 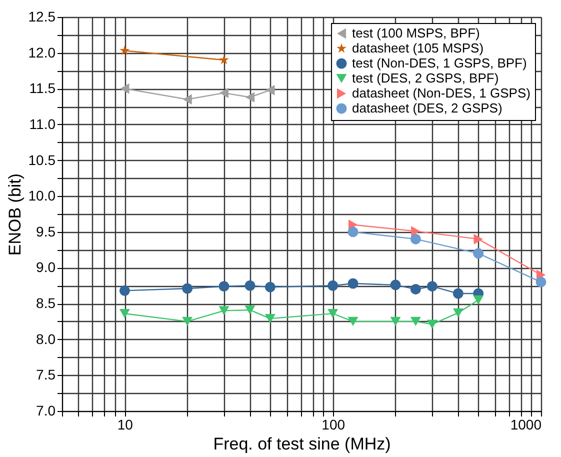 What do you see at coordinates (46, 374) in the screenshot?
I see `y-tick-label: 7.5` at bounding box center [46, 374].